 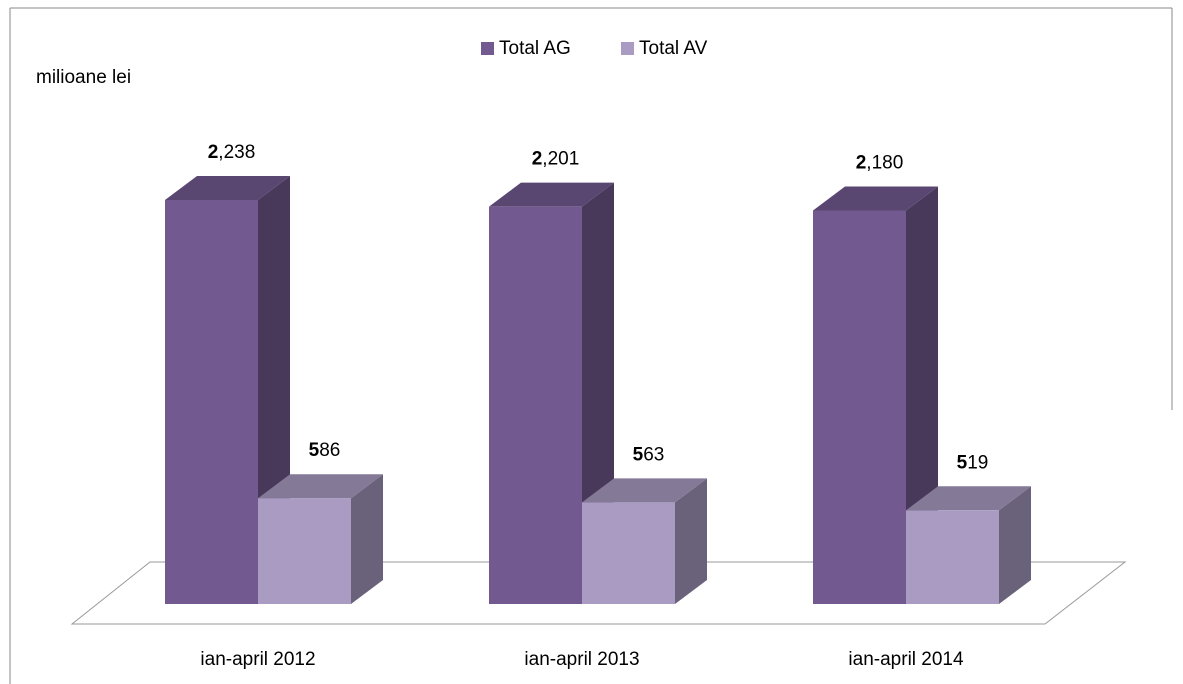 I want to click on data-label: 2,180, so click(x=880, y=162).